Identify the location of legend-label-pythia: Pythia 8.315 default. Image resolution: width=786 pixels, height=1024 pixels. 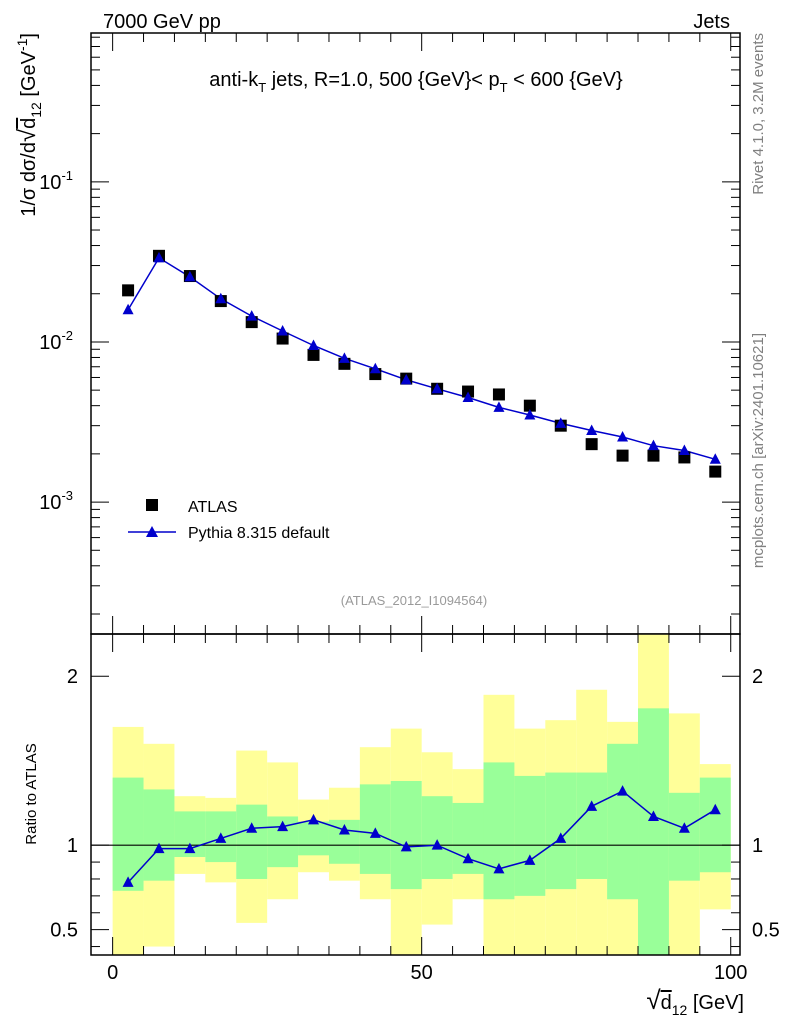
(259, 533).